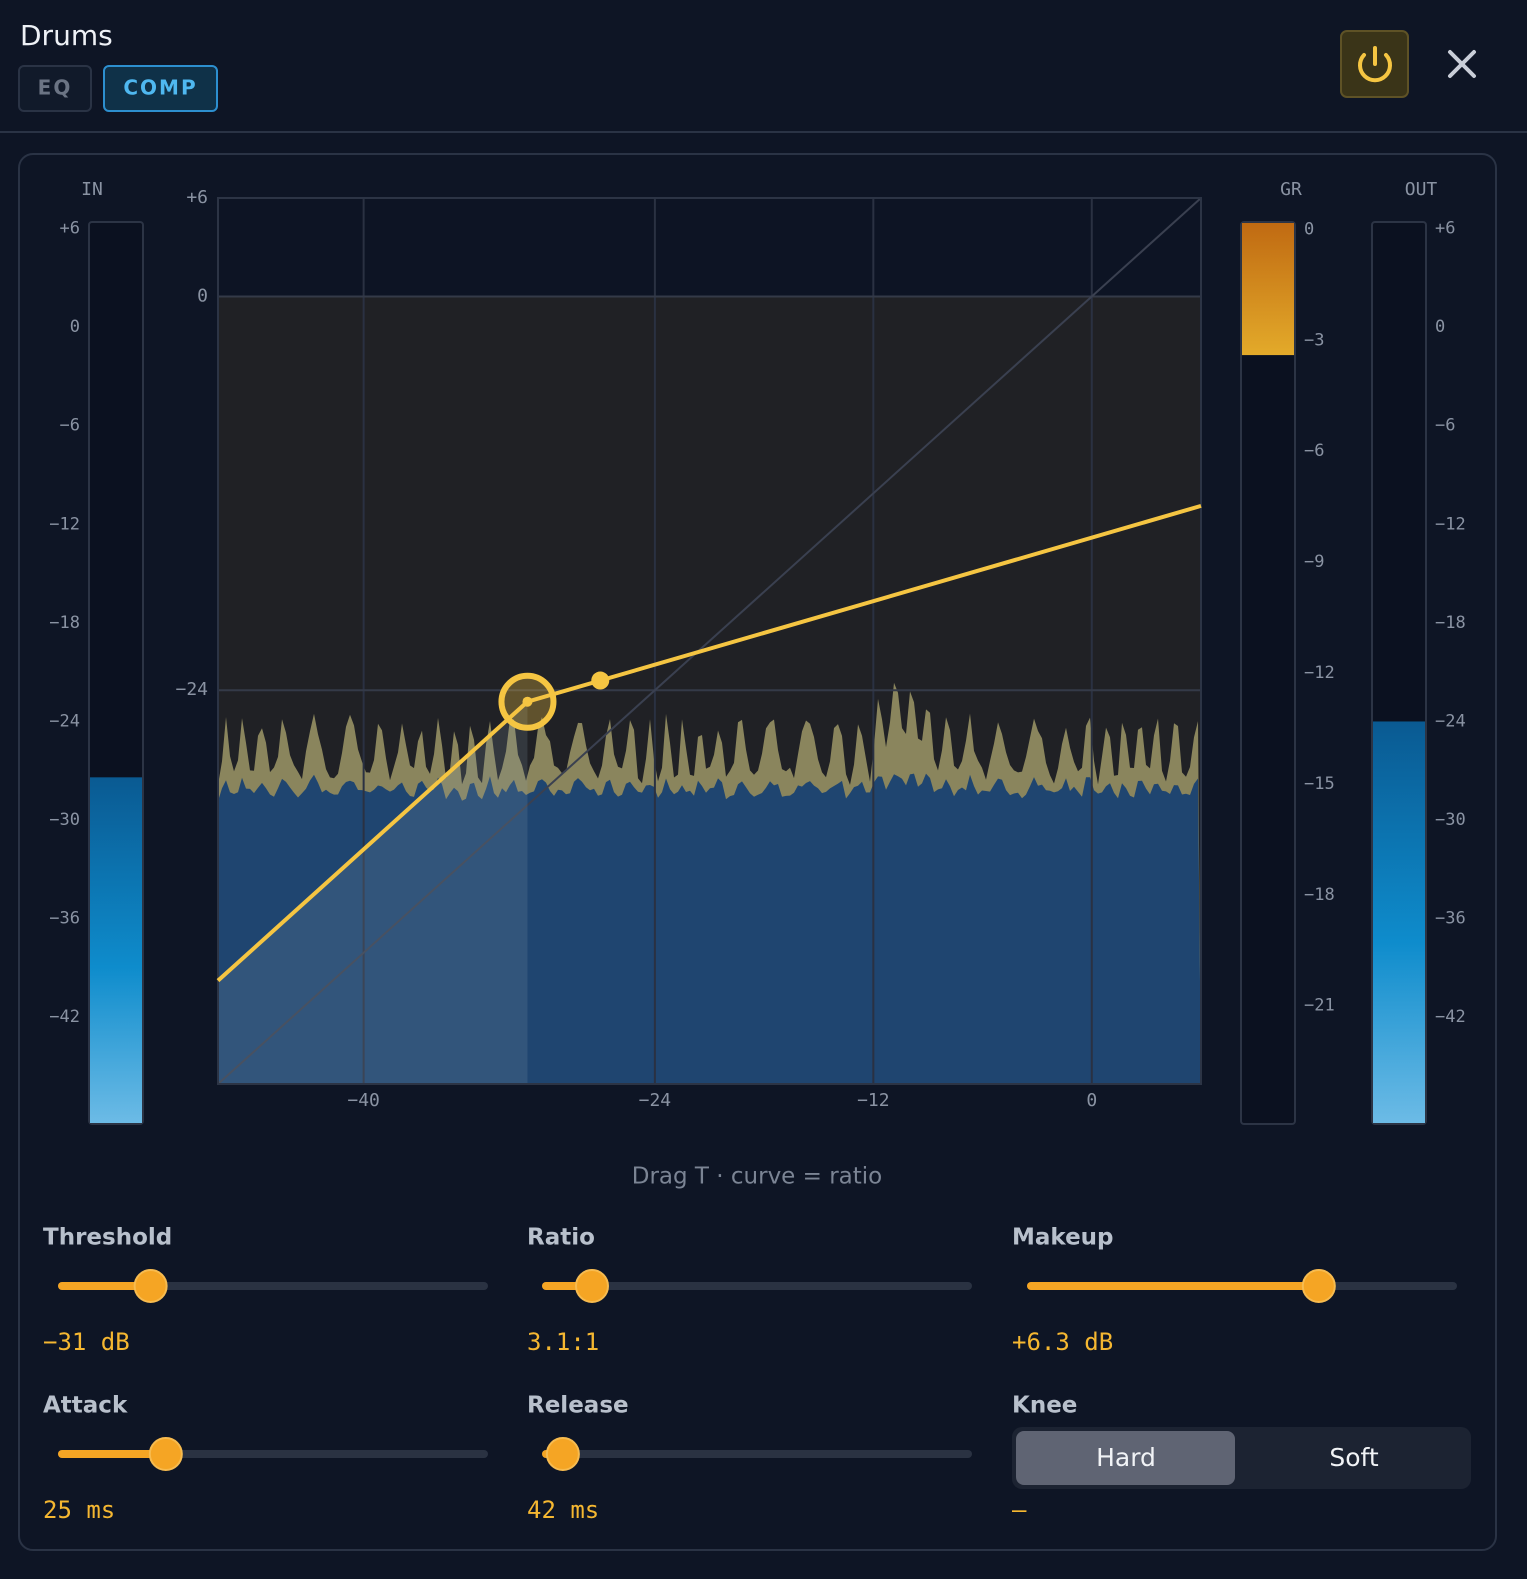 This screenshot has width=1527, height=1579. Describe the element at coordinates (561, 1238) in the screenshot. I see `control-label: Ratio` at that location.